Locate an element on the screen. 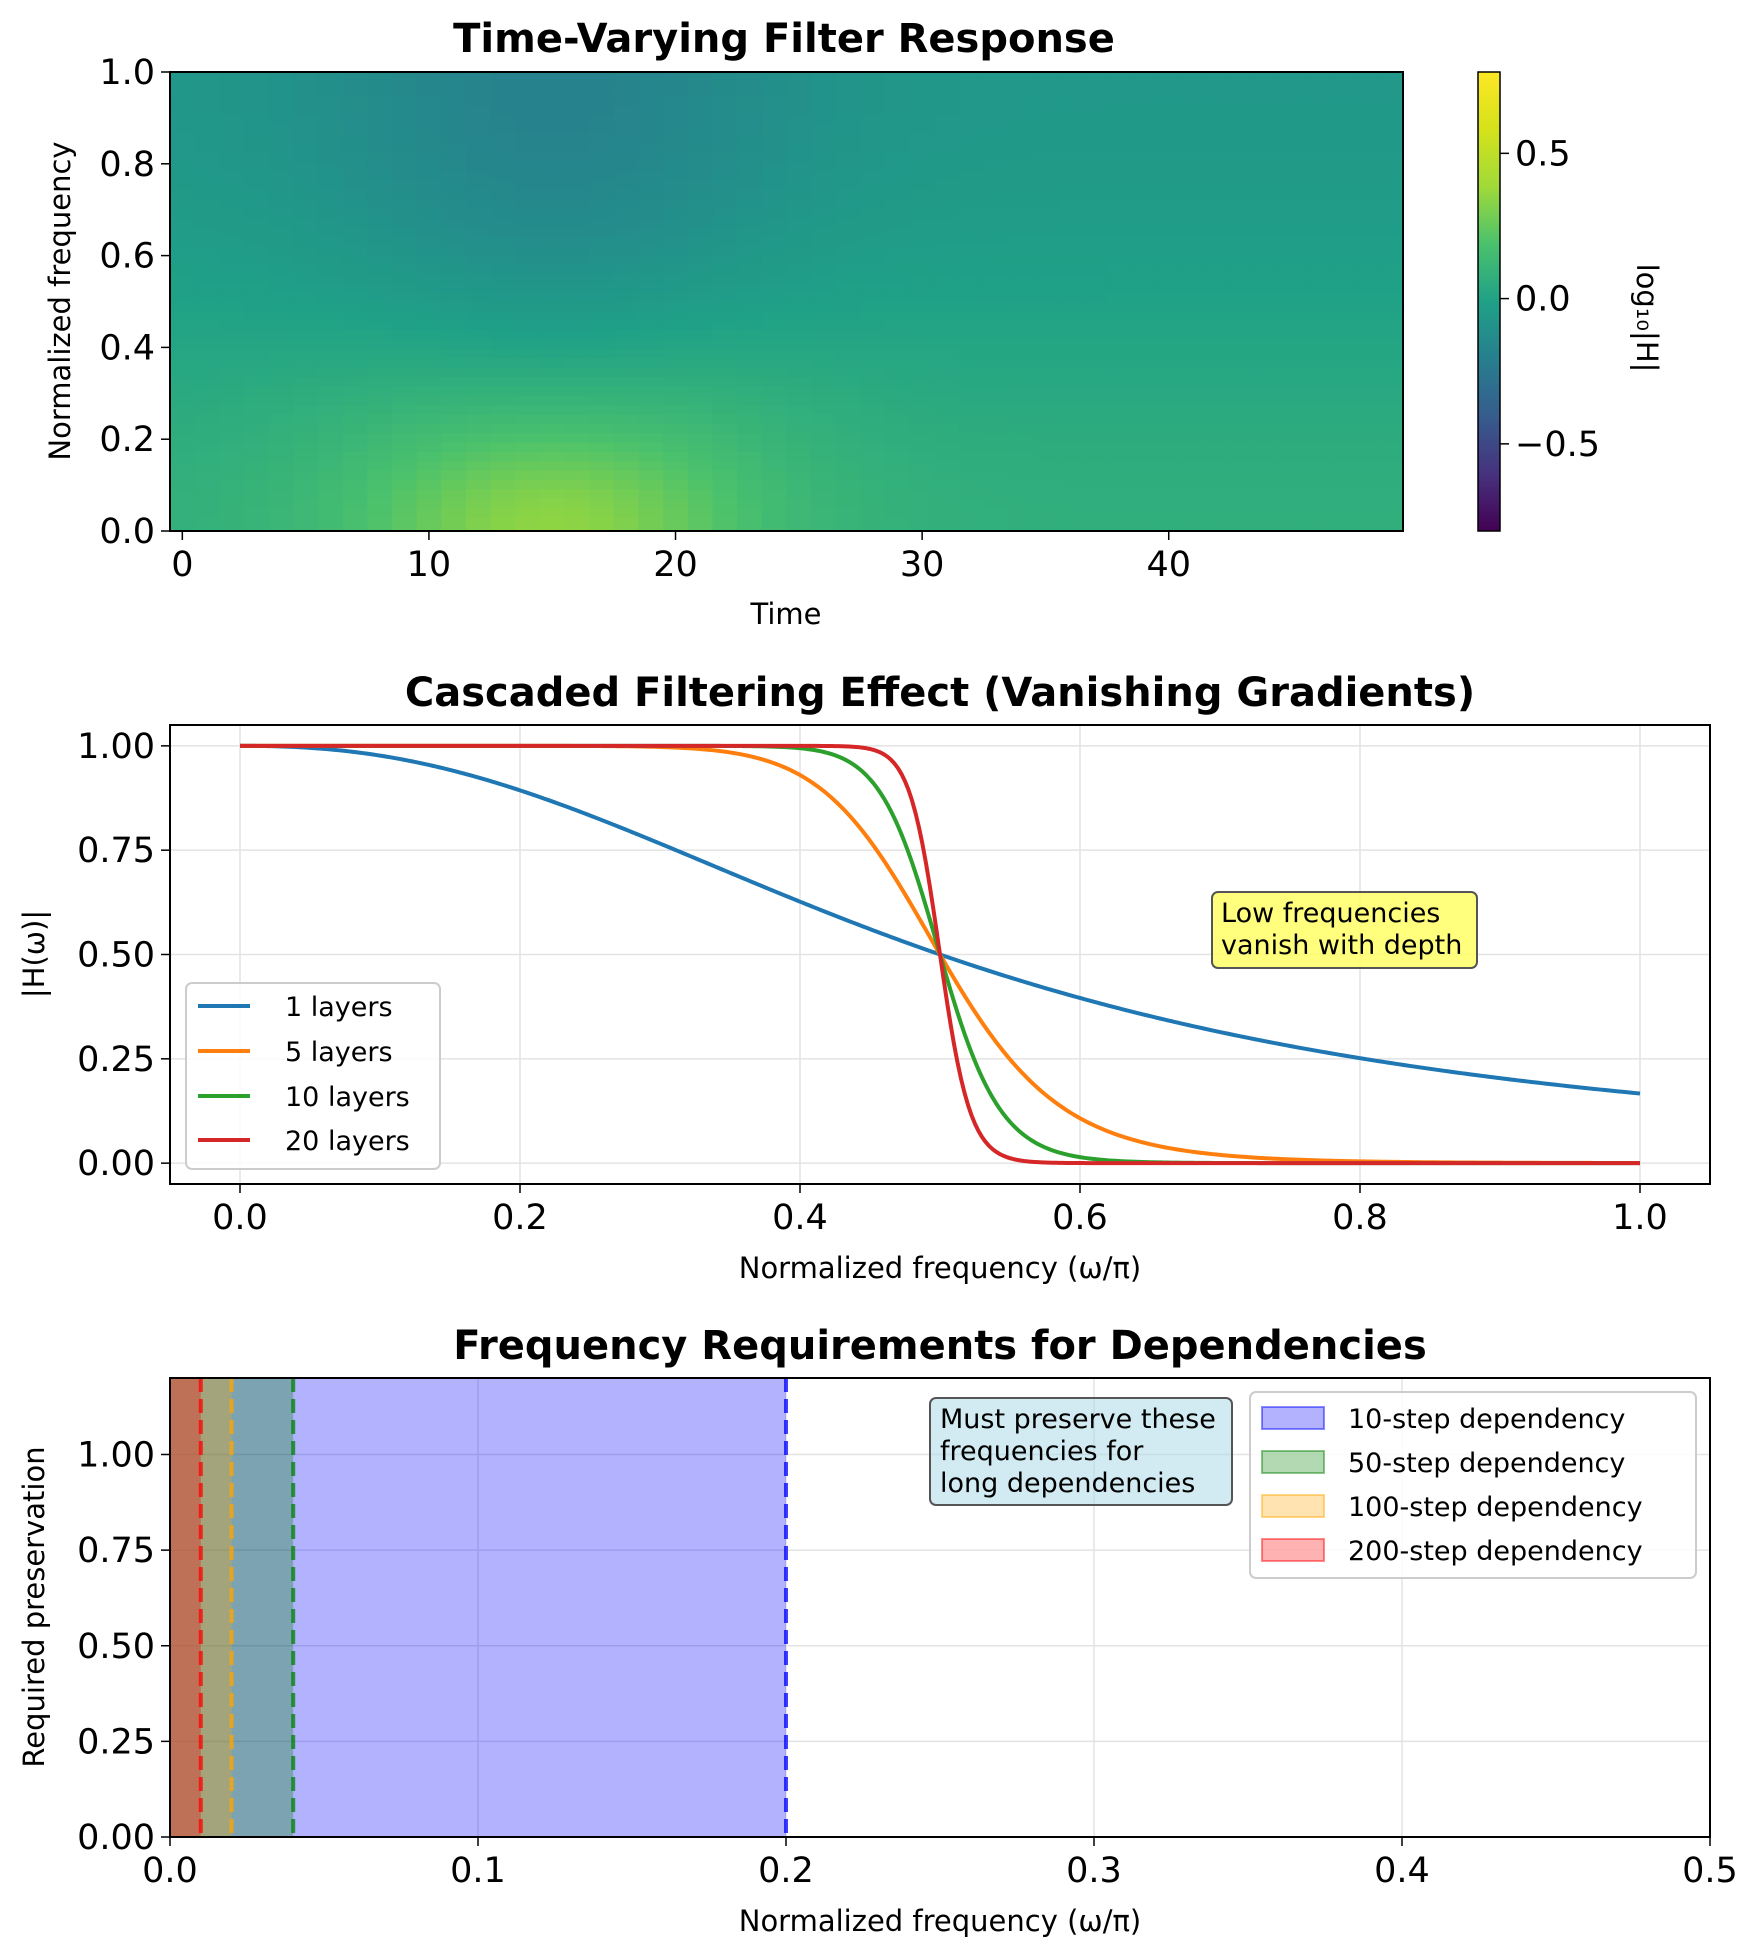 The width and height of the screenshot is (1757, 1957). legend-label-100-step: 100-step dependency is located at coordinates (1495, 1507).